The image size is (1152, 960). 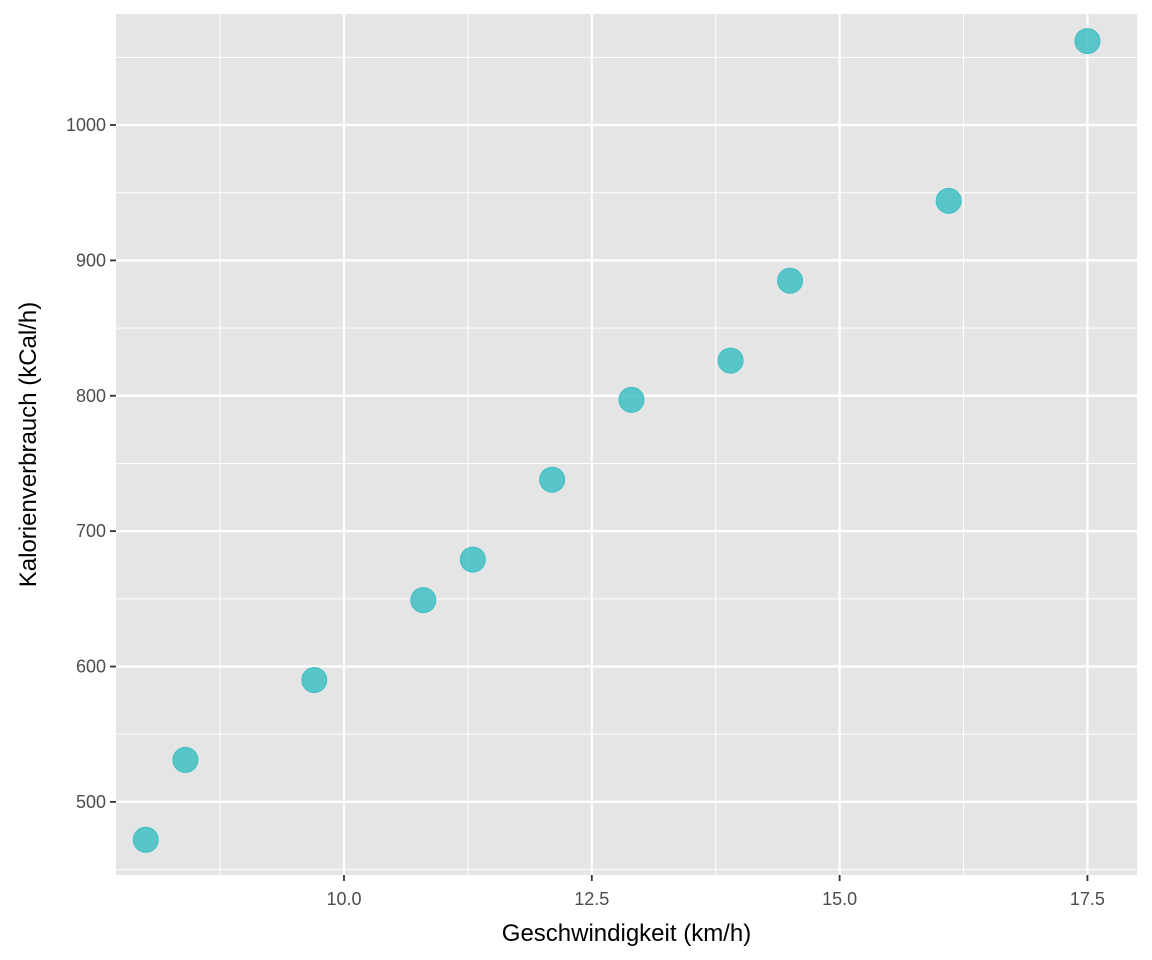 I want to click on x-axis-title: Geschwindigkeit (km/h), so click(x=626, y=933).